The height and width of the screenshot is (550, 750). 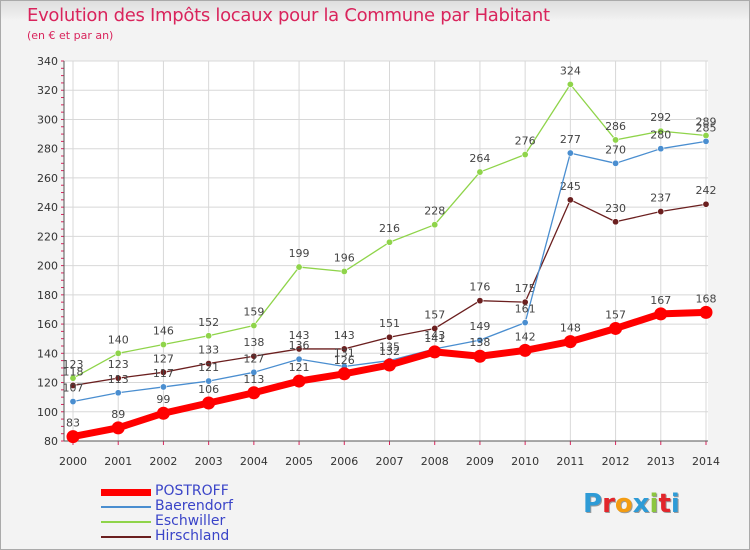 I want to click on legend-item-hirschland: Hirschland, so click(x=211, y=537).